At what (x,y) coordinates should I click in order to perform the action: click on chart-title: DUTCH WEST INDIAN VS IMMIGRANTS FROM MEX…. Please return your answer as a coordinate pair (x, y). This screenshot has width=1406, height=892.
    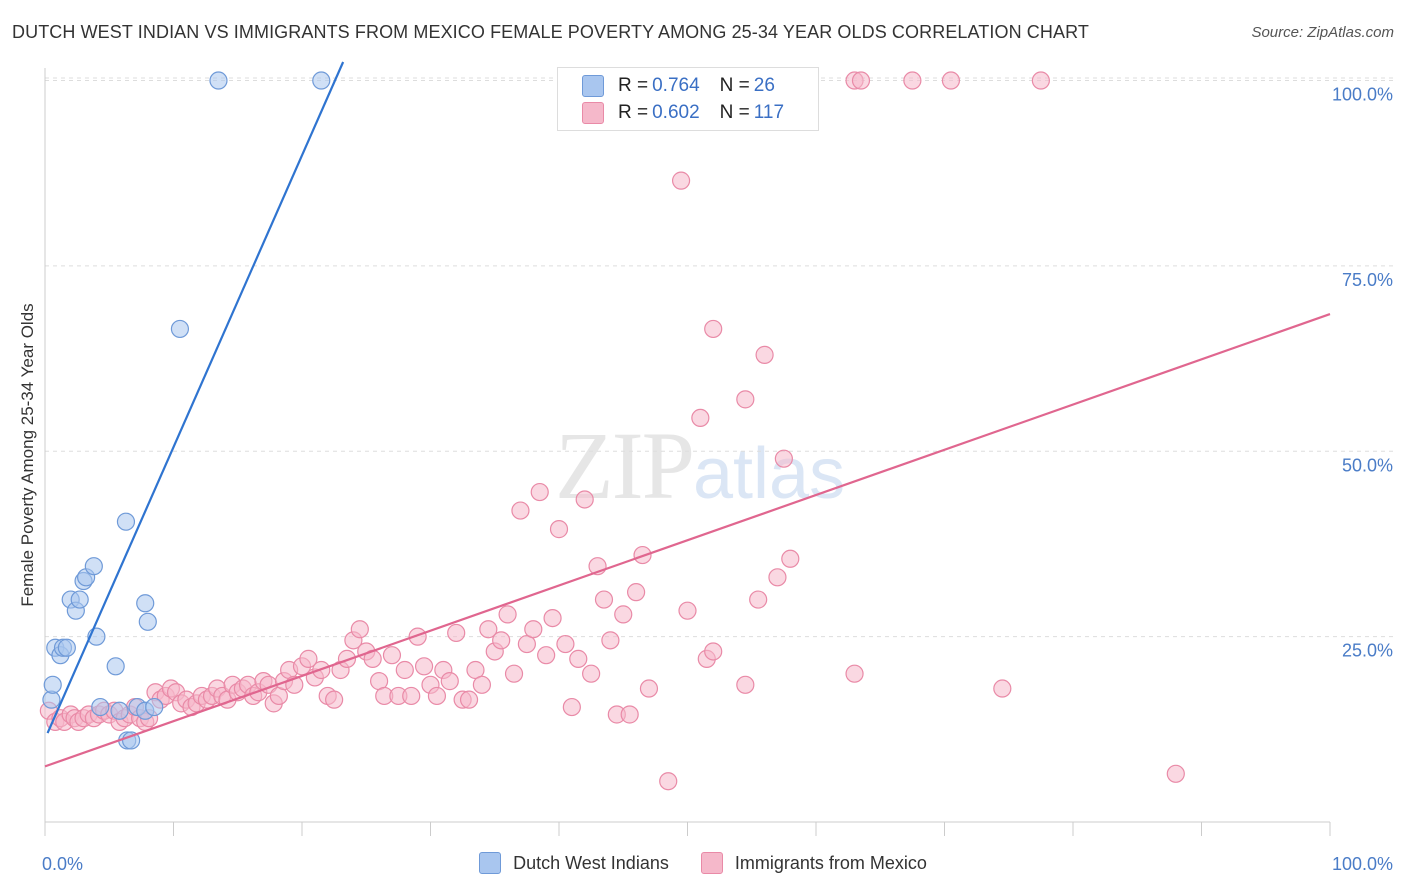
    Looking at the image, I should click on (550, 32).